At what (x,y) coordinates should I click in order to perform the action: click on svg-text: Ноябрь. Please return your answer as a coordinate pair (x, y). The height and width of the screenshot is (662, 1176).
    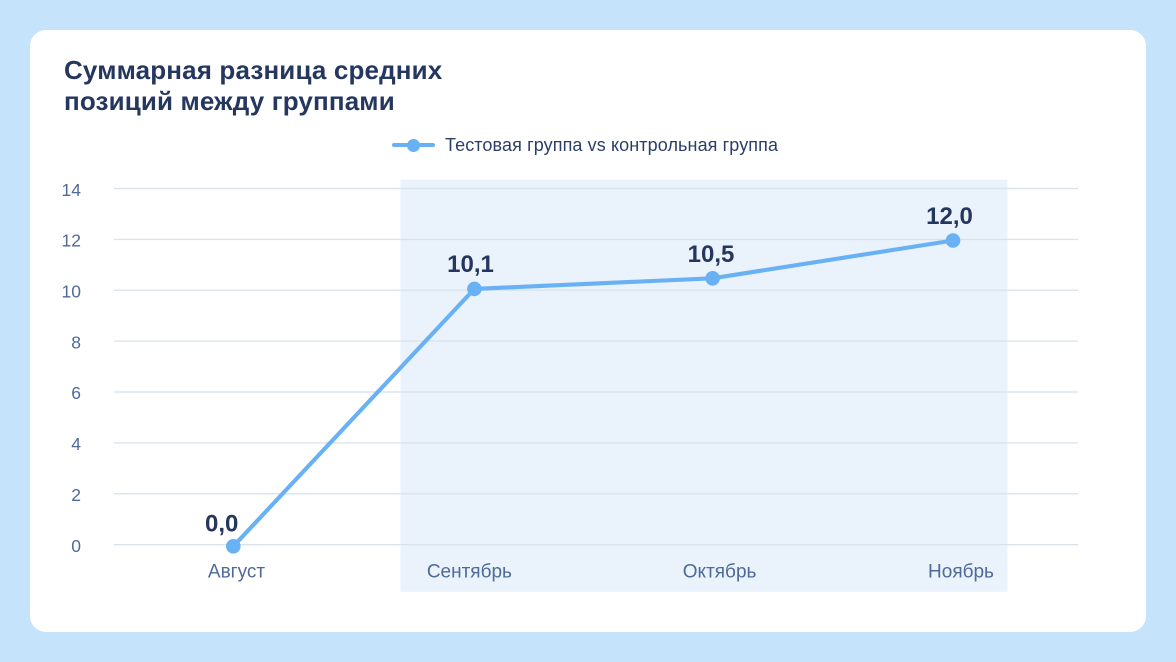
    Looking at the image, I should click on (961, 571).